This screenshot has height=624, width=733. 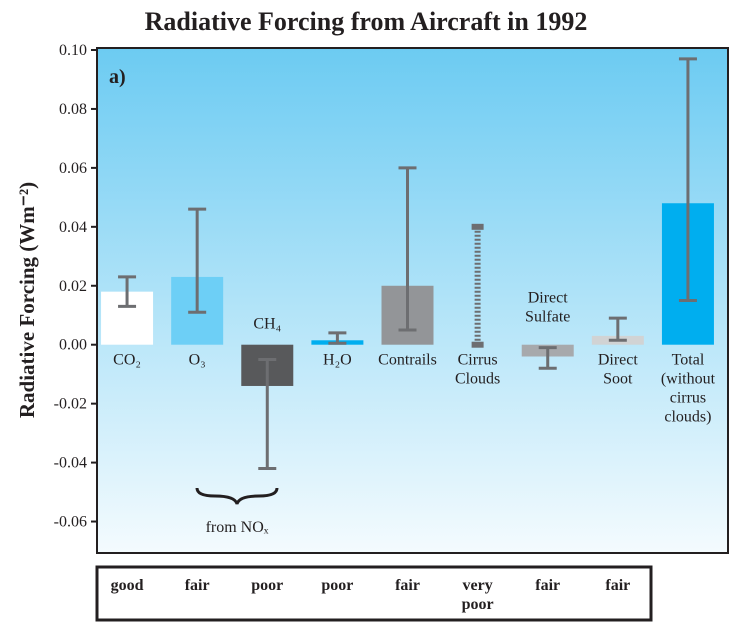 I want to click on confidence-label: good, so click(x=127, y=585).